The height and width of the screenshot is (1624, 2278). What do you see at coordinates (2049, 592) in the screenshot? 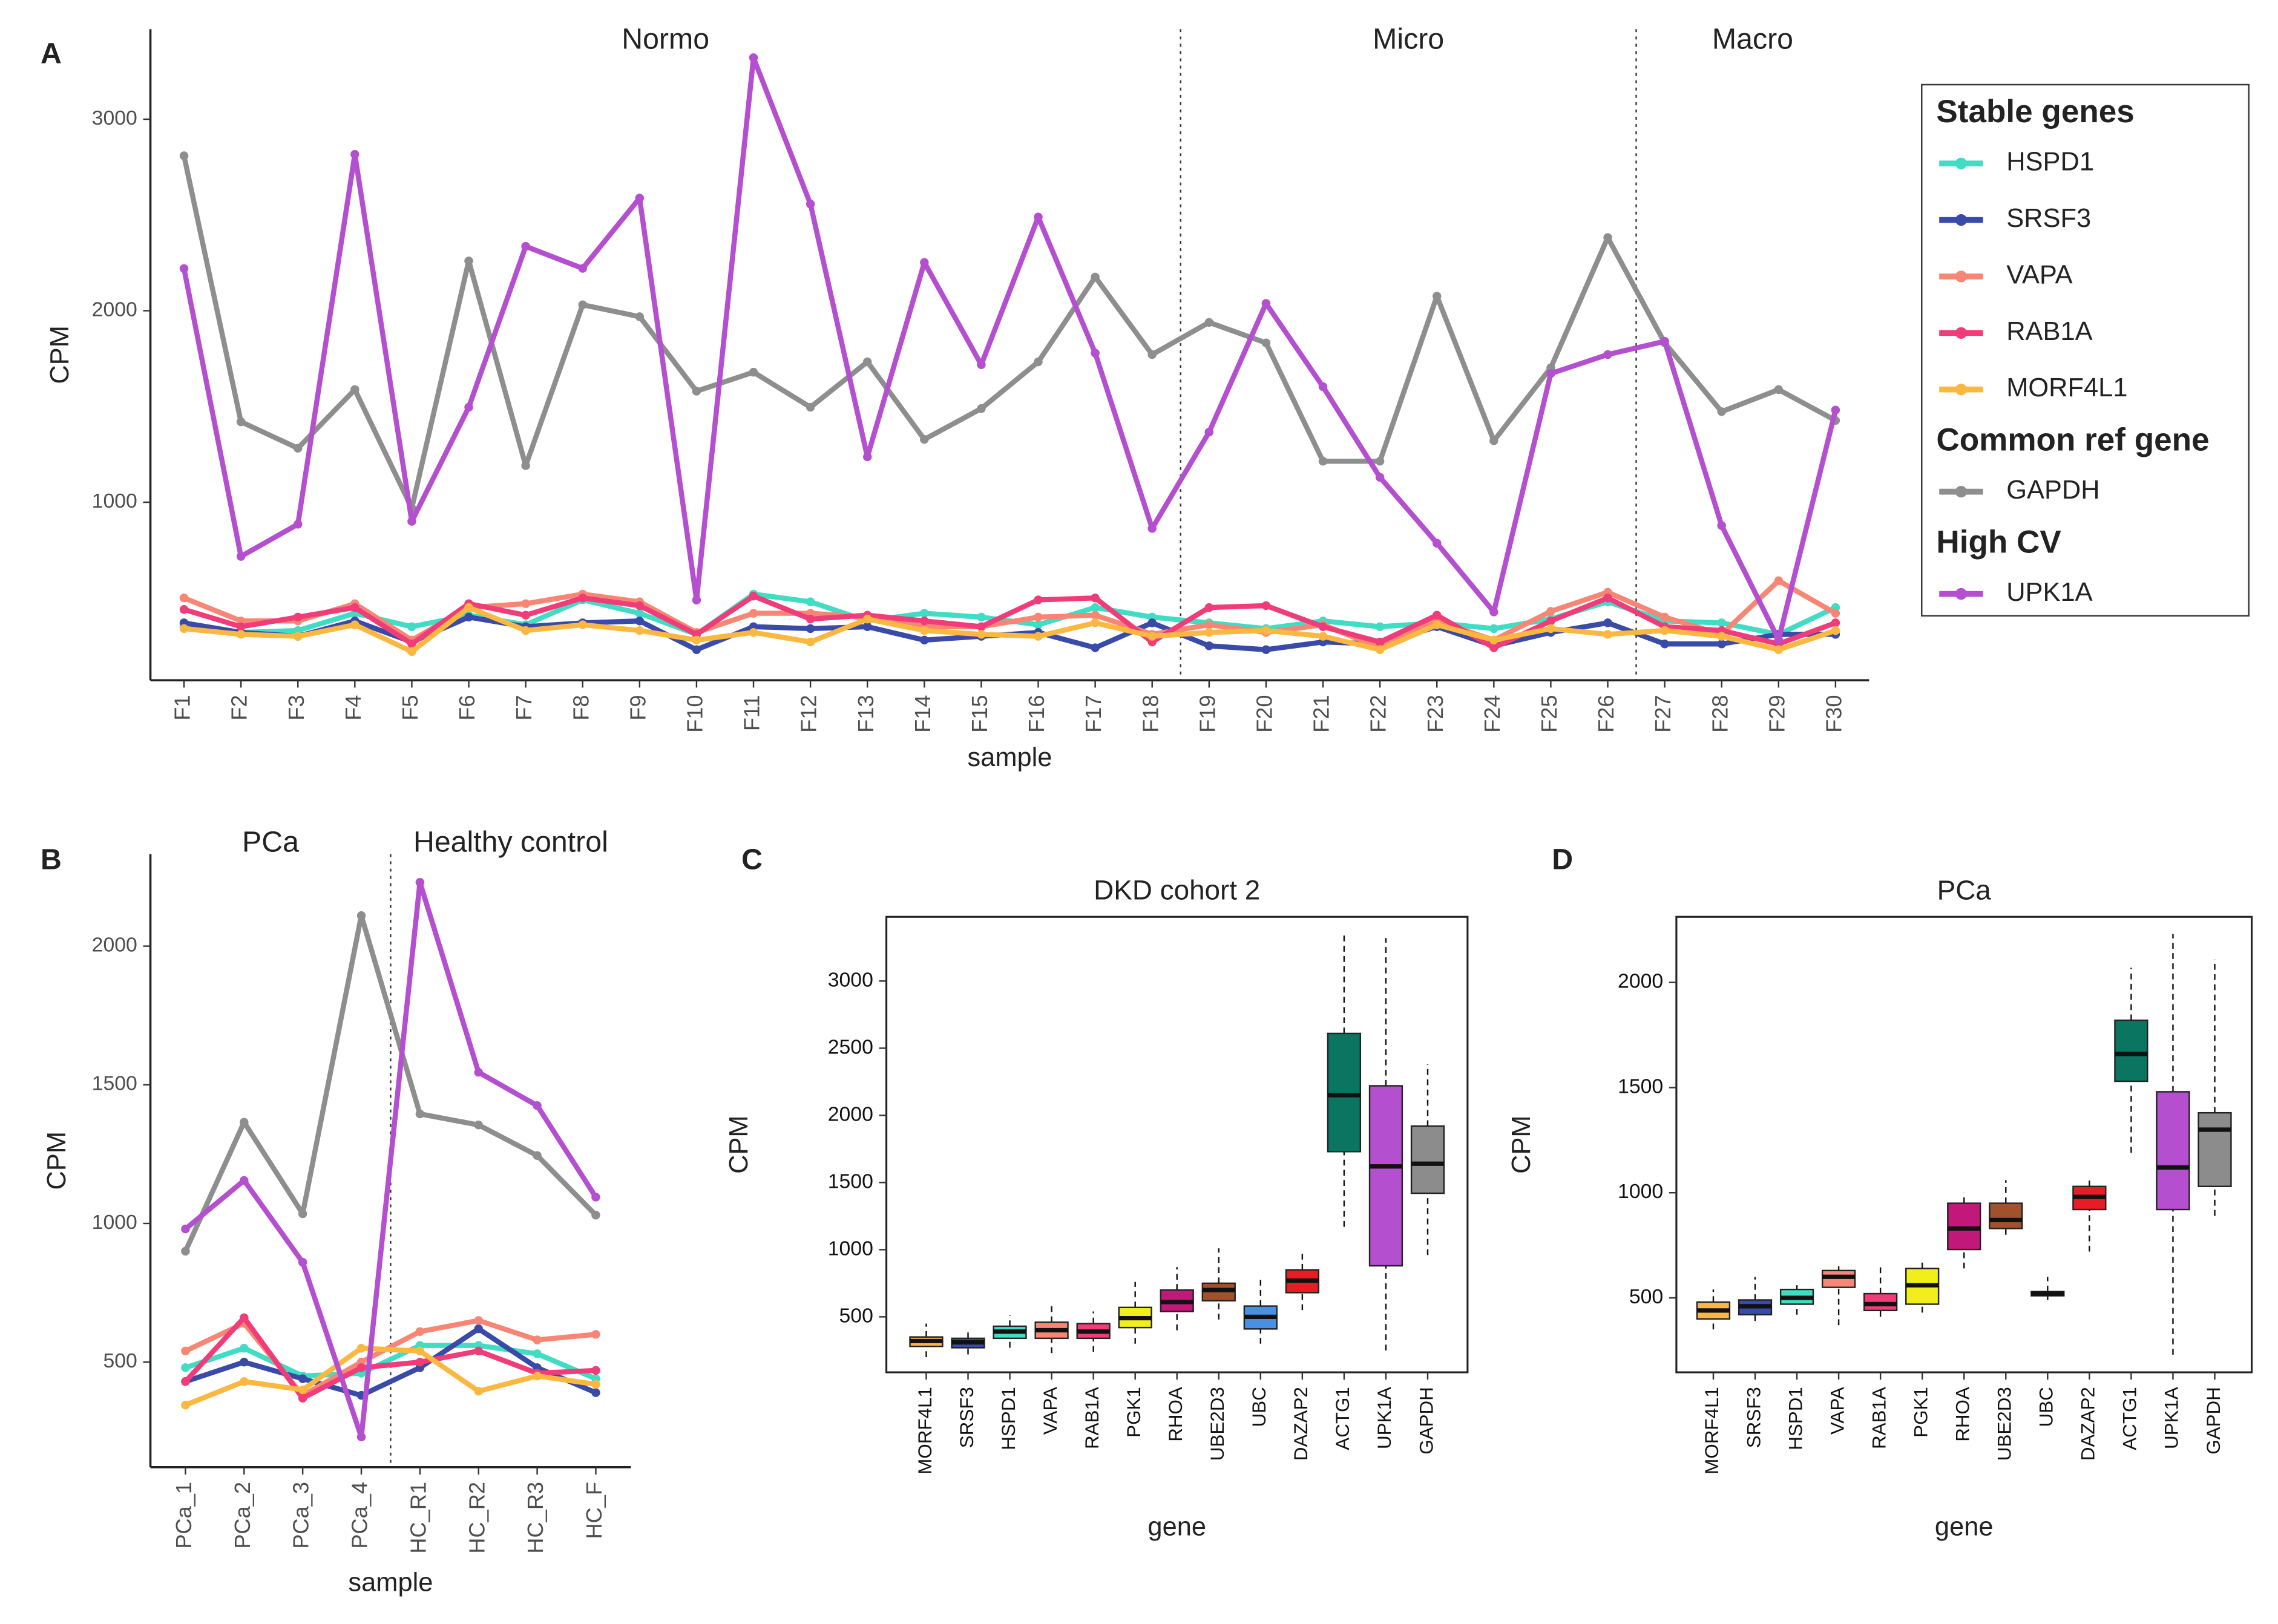
I see `legend-label: UPK1A` at bounding box center [2049, 592].